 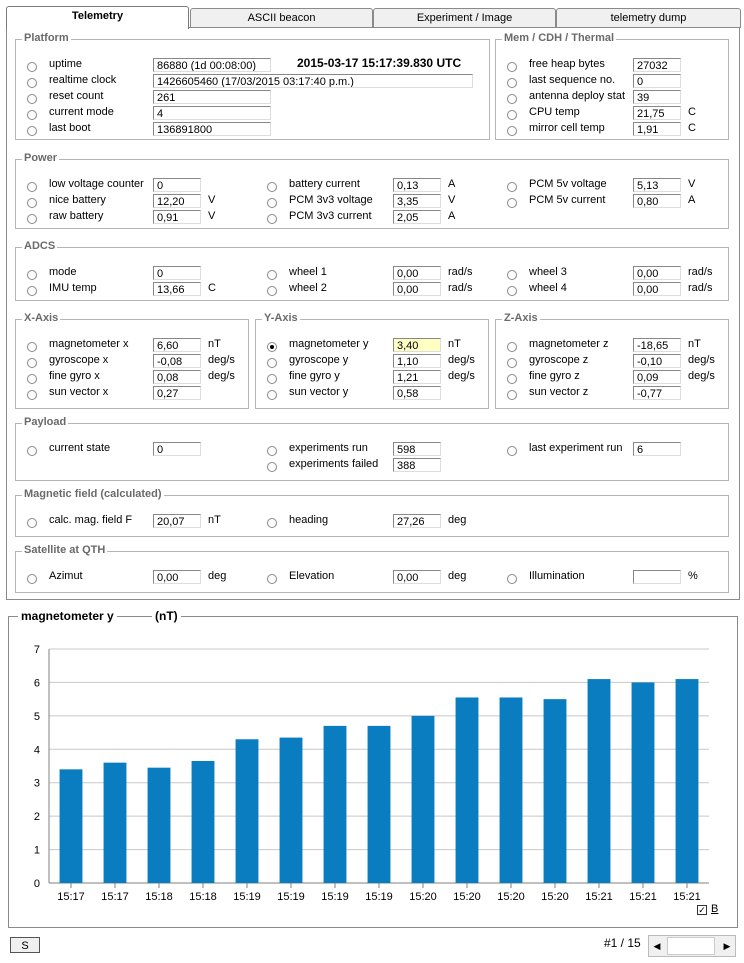 What do you see at coordinates (512, 115) in the screenshot?
I see `radio-cpu-temp` at bounding box center [512, 115].